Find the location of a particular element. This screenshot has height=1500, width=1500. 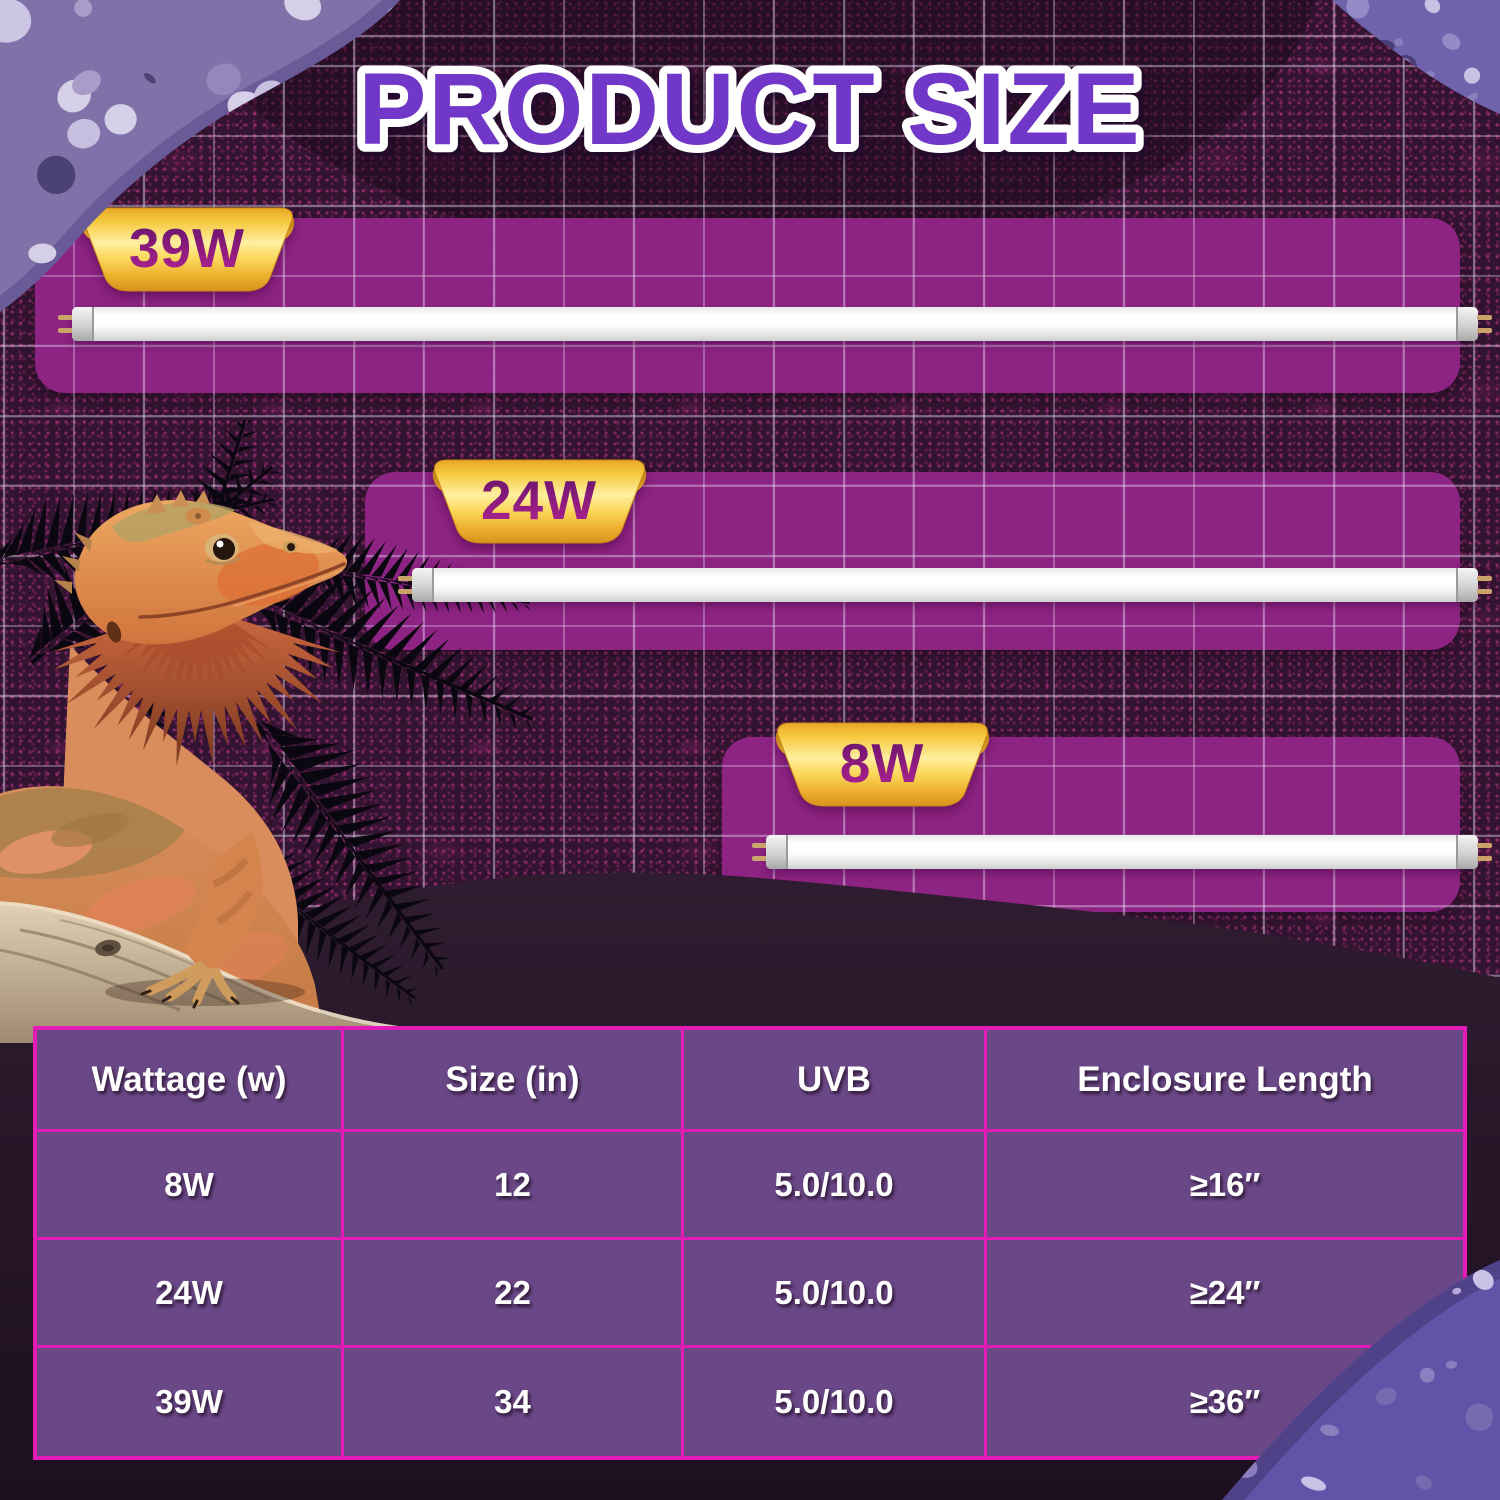

wattage-badge-24w: 24W is located at coordinates (539, 501).